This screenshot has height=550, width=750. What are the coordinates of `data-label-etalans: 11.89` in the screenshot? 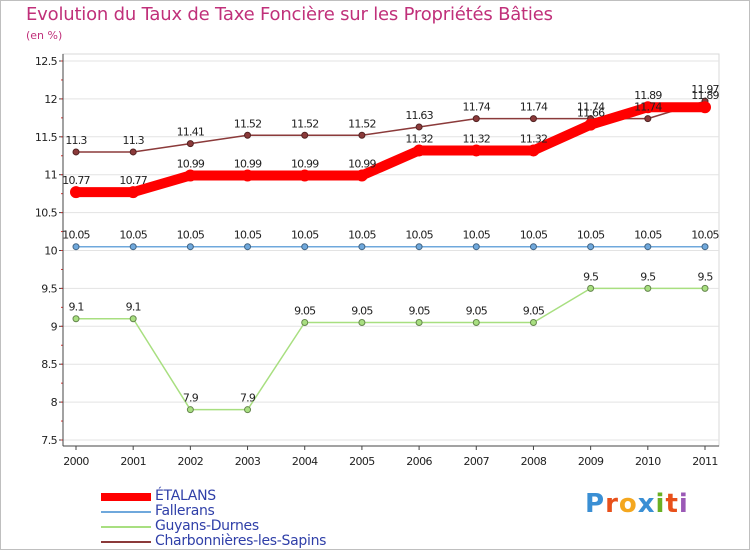 It's located at (705, 95).